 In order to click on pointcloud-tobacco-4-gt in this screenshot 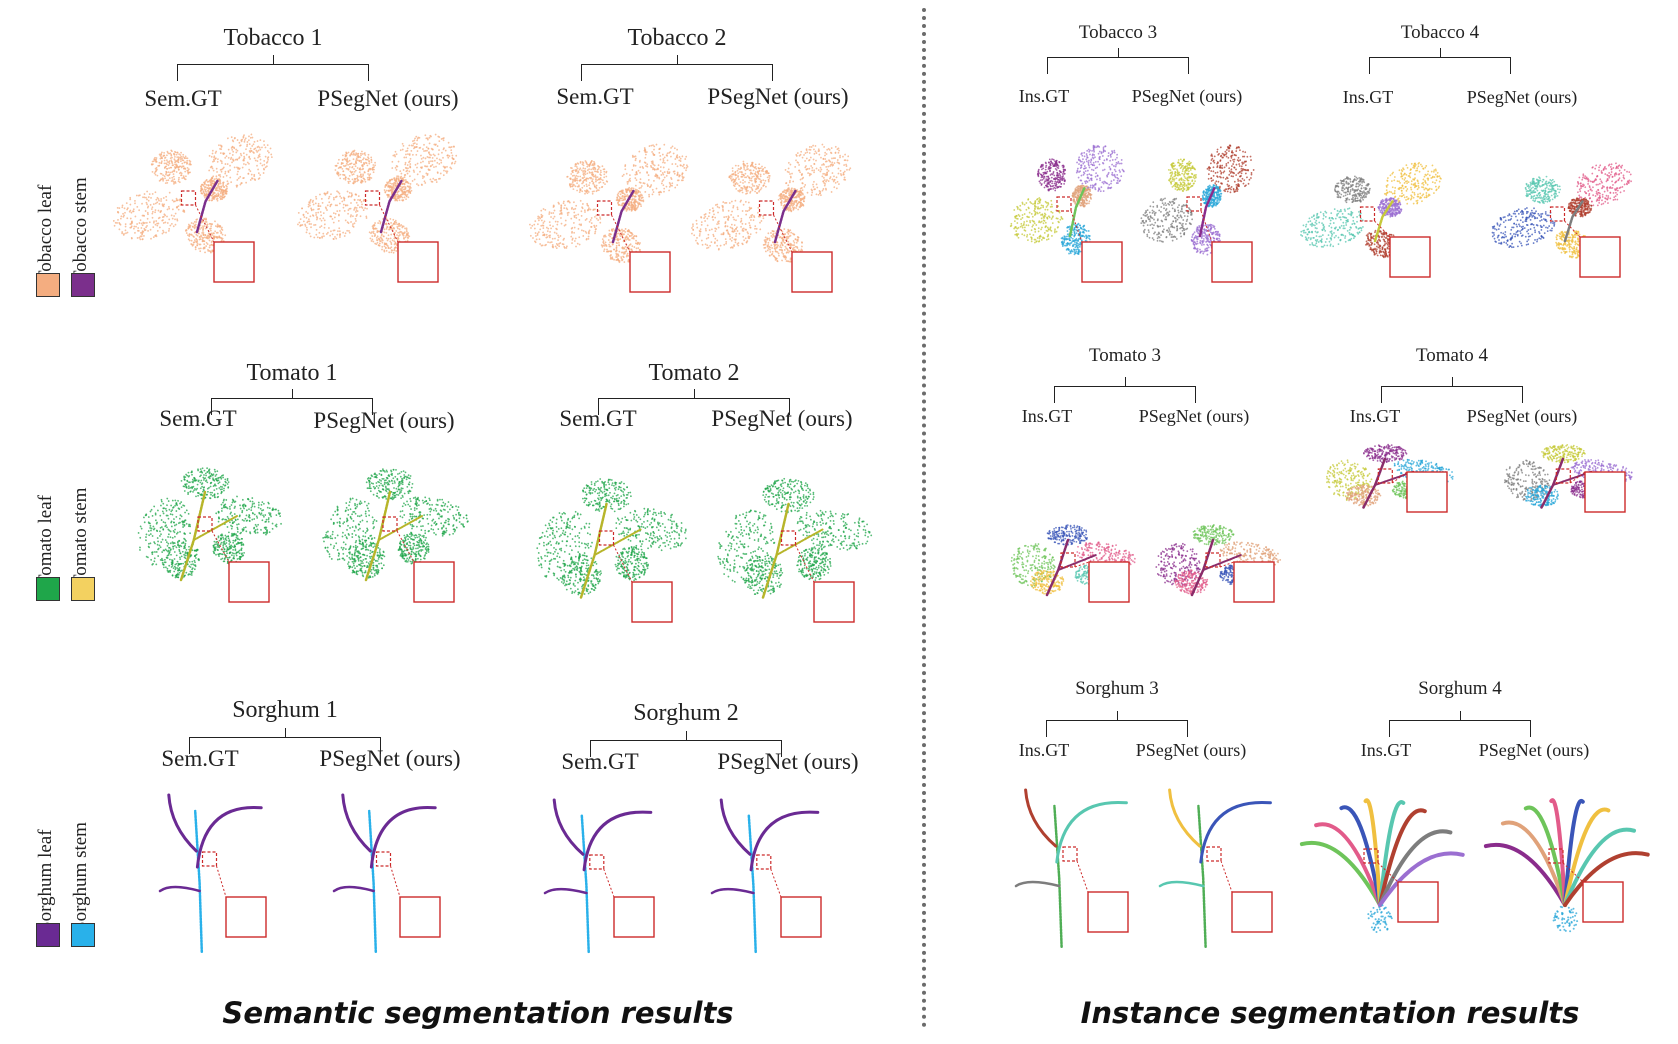, I will do `click(1375, 227)`.